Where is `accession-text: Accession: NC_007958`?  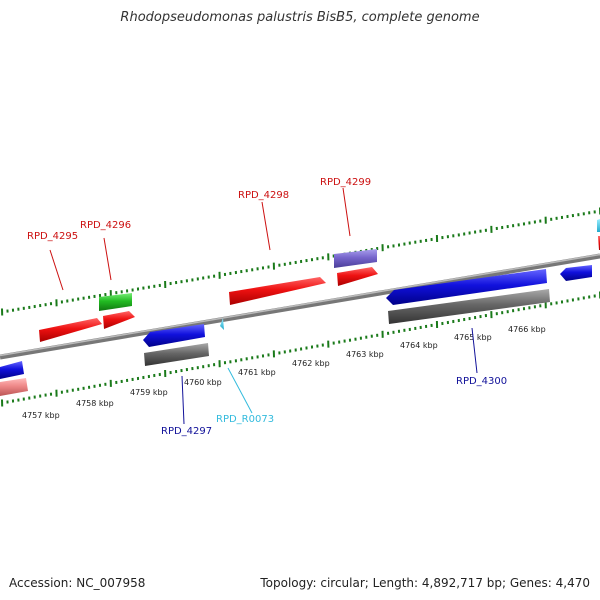
accession-text: Accession: NC_007958 is located at coordinates (77, 583).